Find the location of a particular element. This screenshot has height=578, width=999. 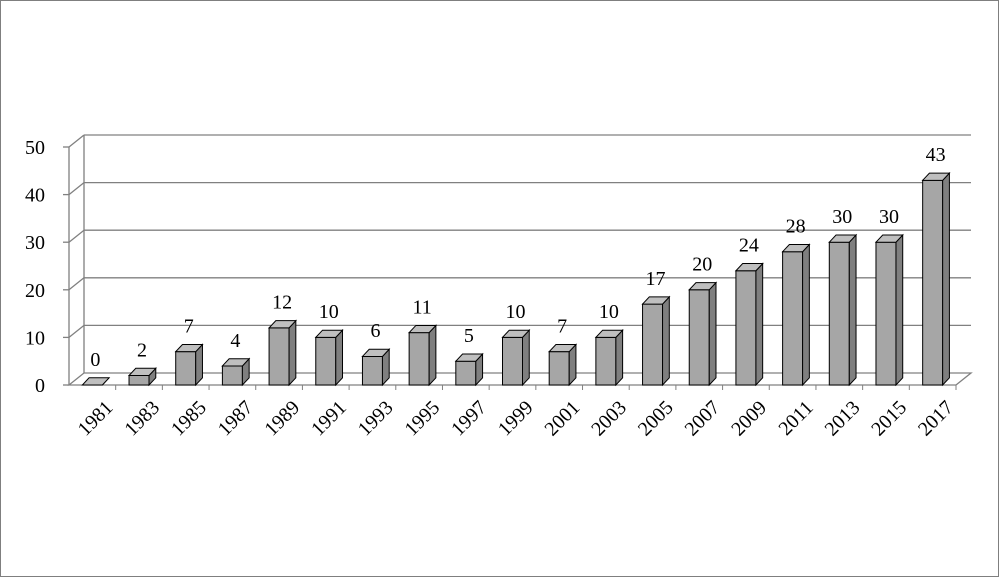

x-tick-label: 1983 is located at coordinates (142, 419).